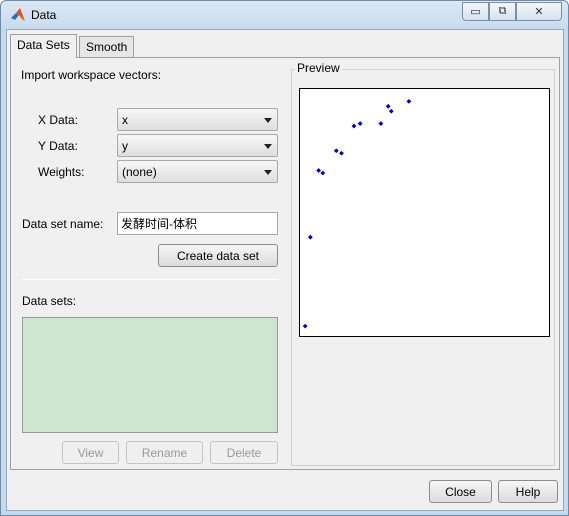 Image resolution: width=569 pixels, height=516 pixels. What do you see at coordinates (197, 119) in the screenshot?
I see `x-data-select: x` at bounding box center [197, 119].